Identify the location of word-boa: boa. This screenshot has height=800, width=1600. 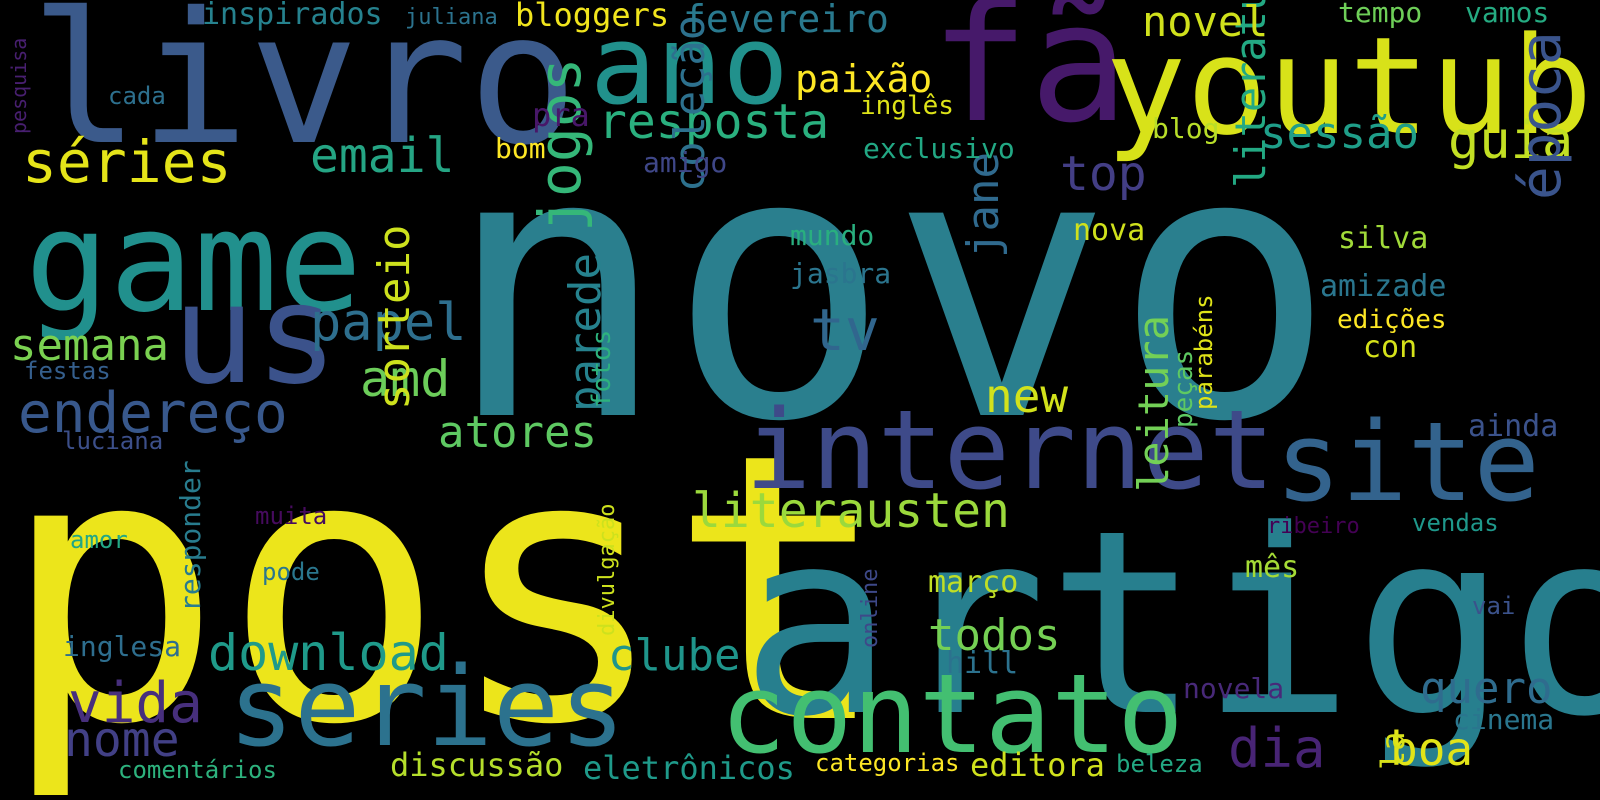
(1431, 749).